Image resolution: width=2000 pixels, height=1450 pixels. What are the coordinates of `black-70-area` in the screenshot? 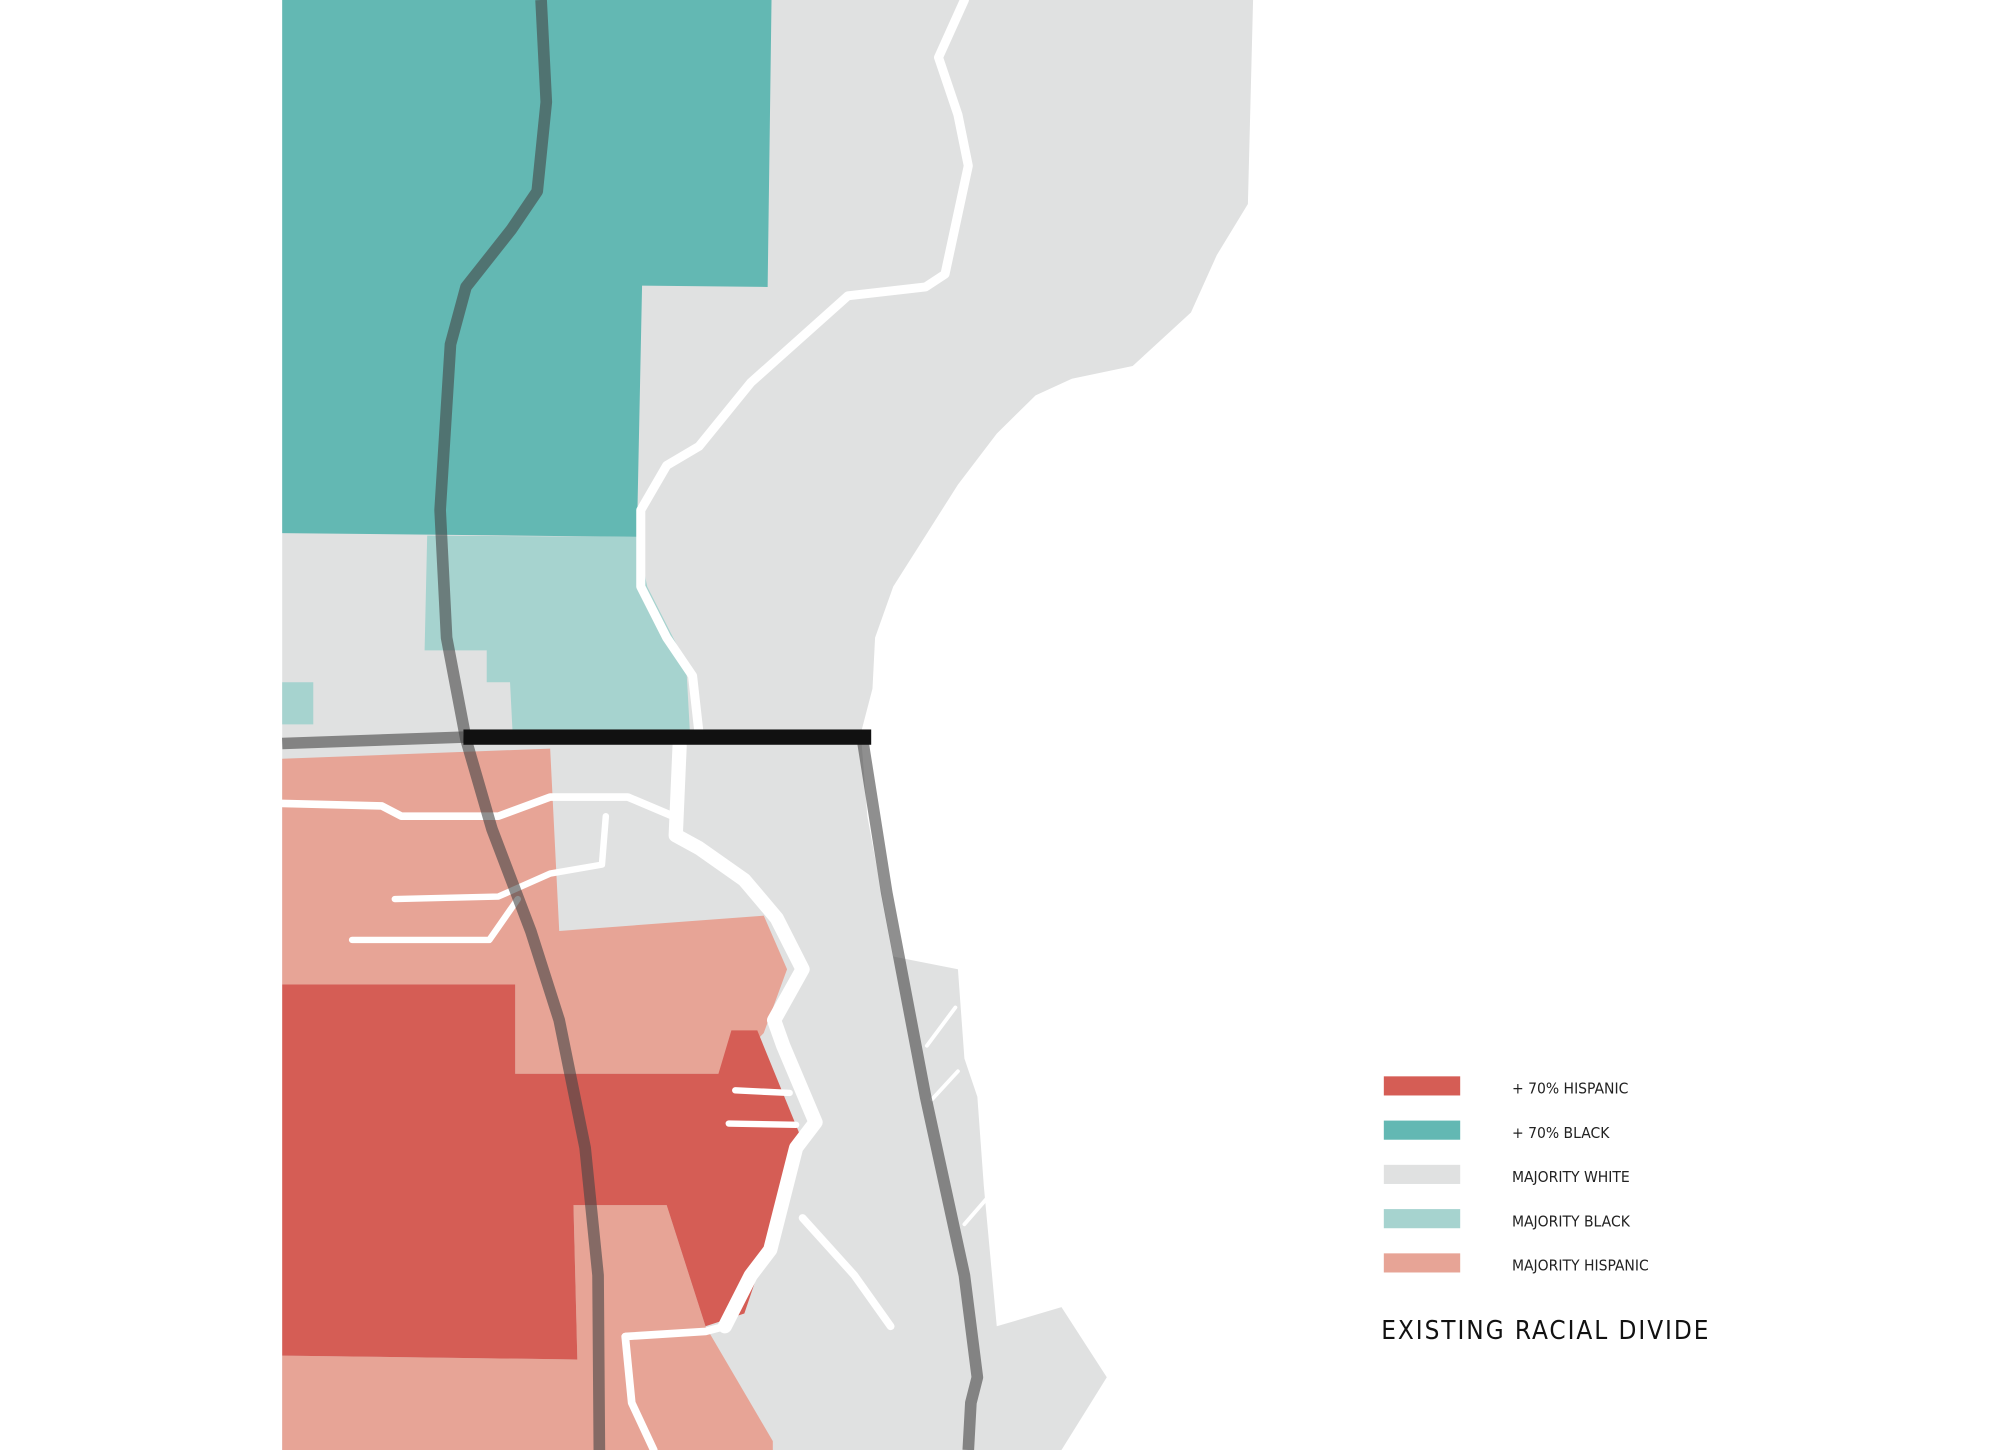 It's located at (527, 268).